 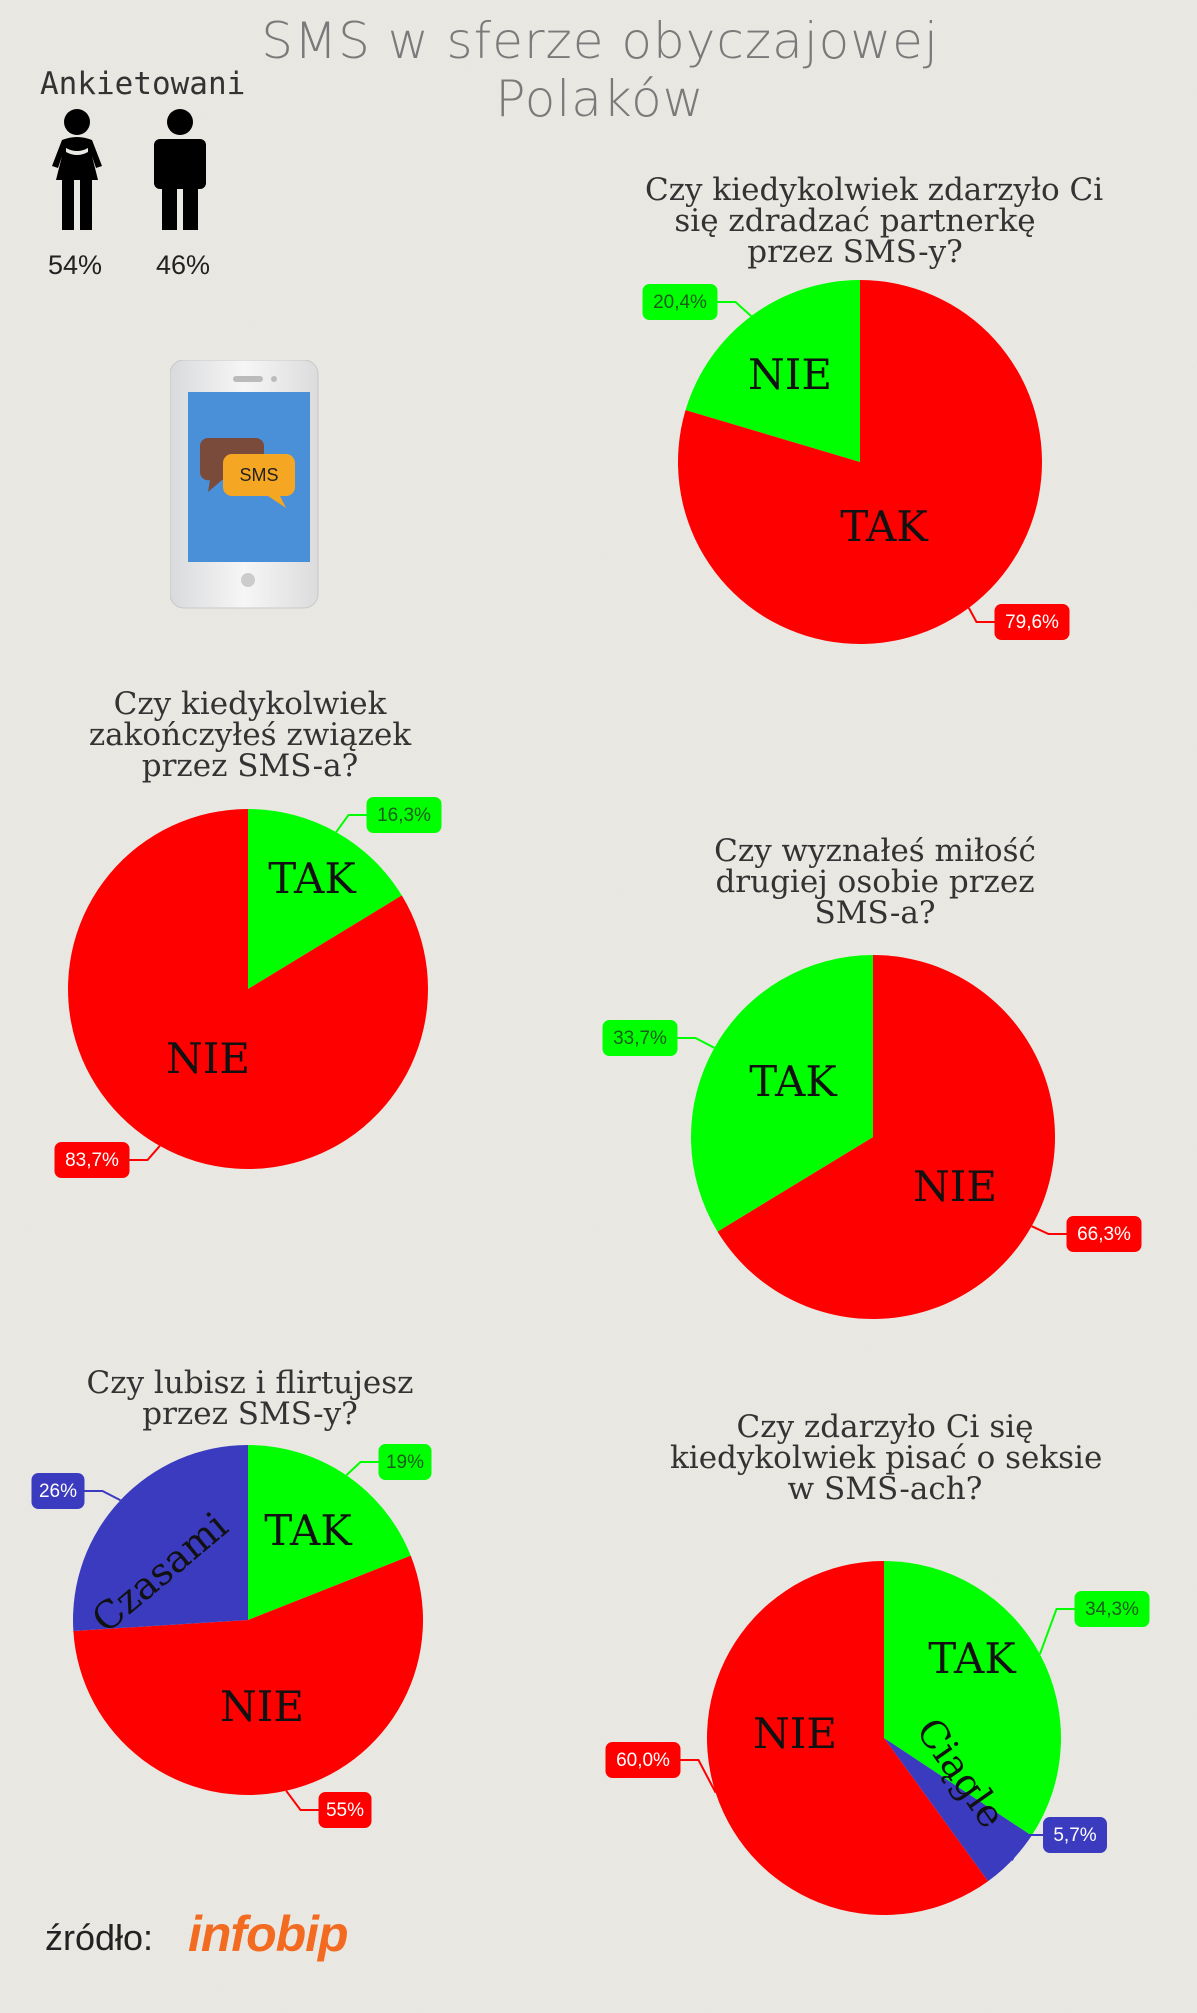 What do you see at coordinates (600, 99) in the screenshot?
I see `title-line-2: Polaków` at bounding box center [600, 99].